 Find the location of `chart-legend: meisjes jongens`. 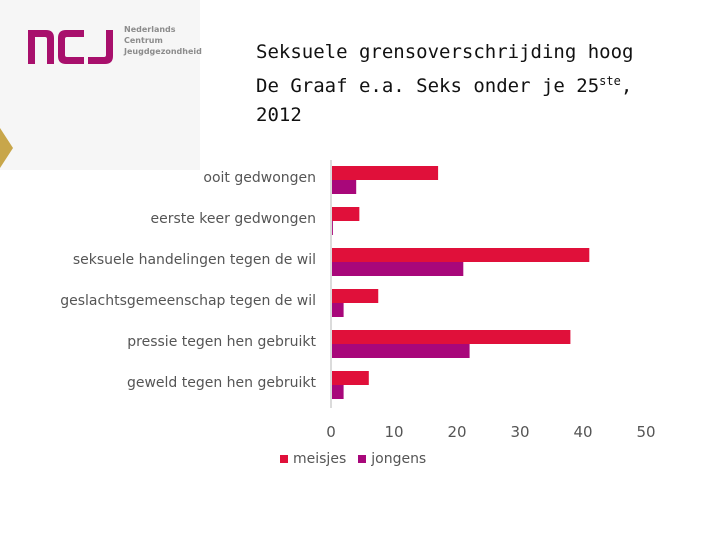

chart-legend: meisjes jongens is located at coordinates (359, 459).